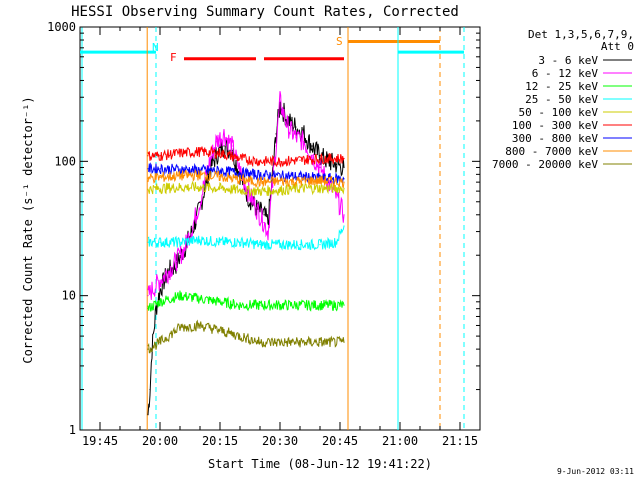 The image size is (640, 480). What do you see at coordinates (561, 99) in the screenshot?
I see `legend-label: 25 - 50 keV` at bounding box center [561, 99].